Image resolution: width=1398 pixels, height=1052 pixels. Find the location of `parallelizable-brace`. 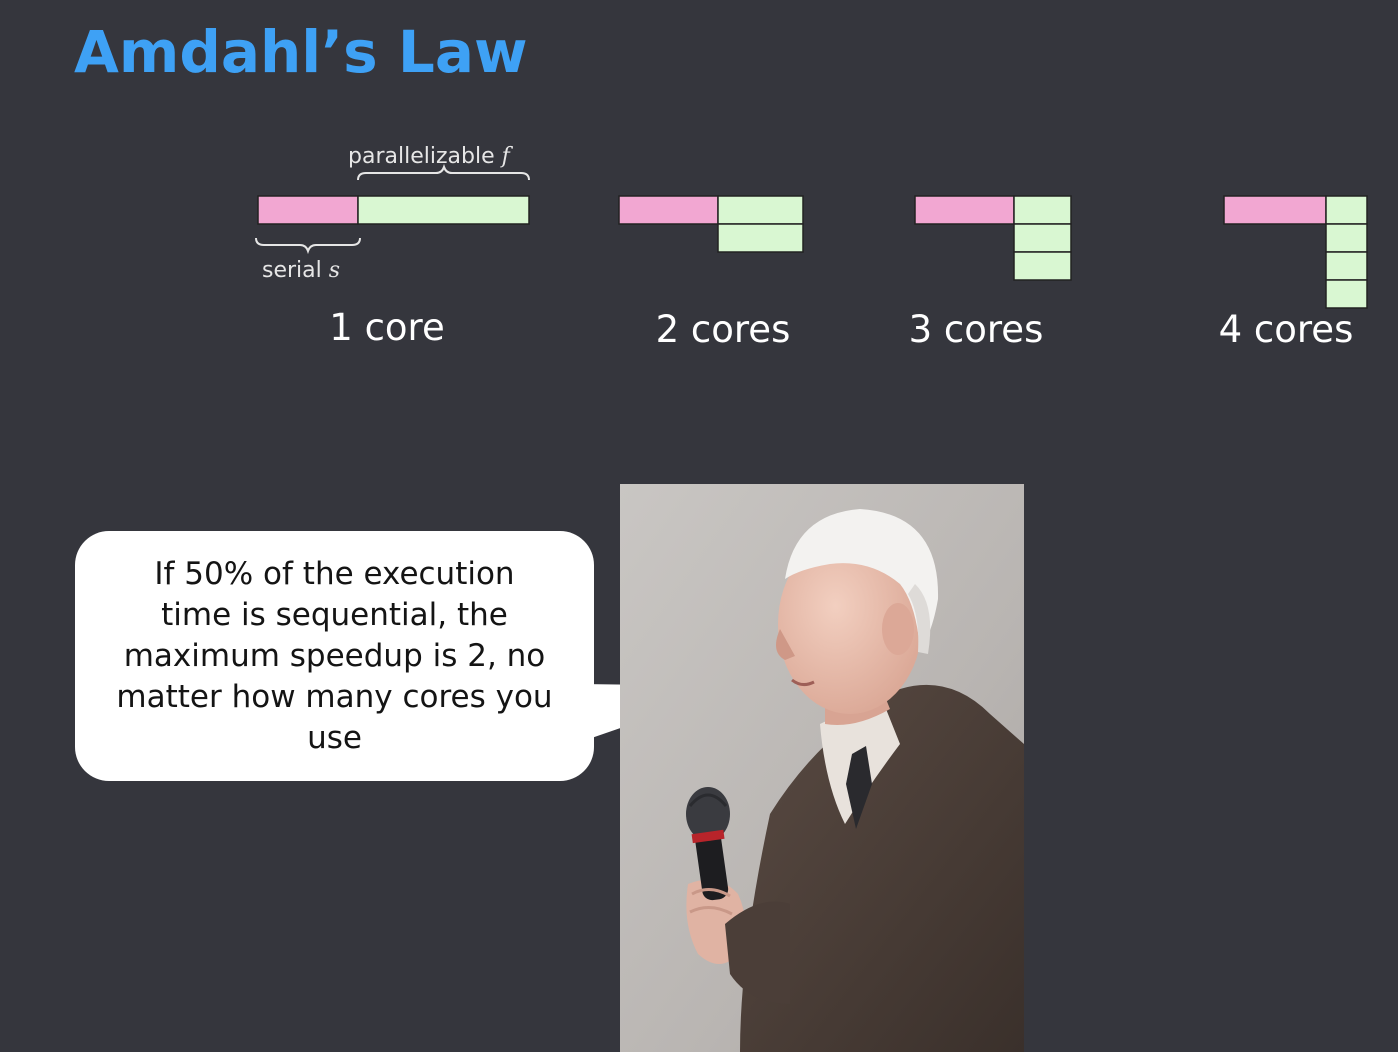

parallelizable-brace is located at coordinates (443, 172).